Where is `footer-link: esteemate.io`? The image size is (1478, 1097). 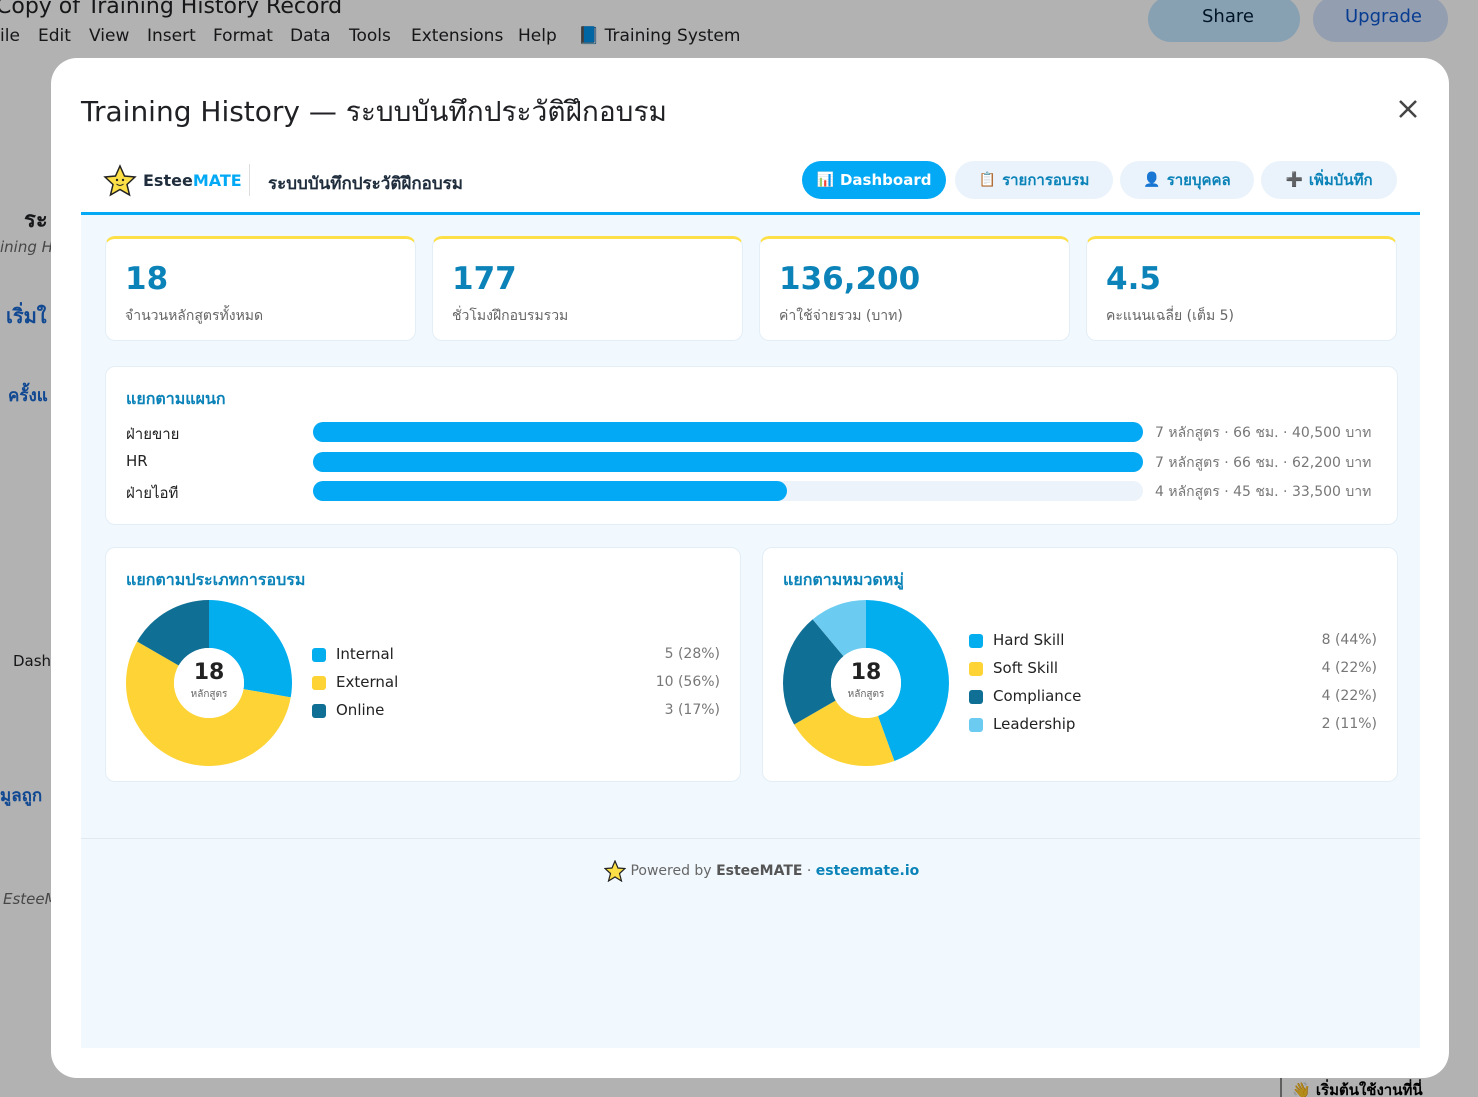
footer-link: esteemate.io is located at coordinates (867, 871).